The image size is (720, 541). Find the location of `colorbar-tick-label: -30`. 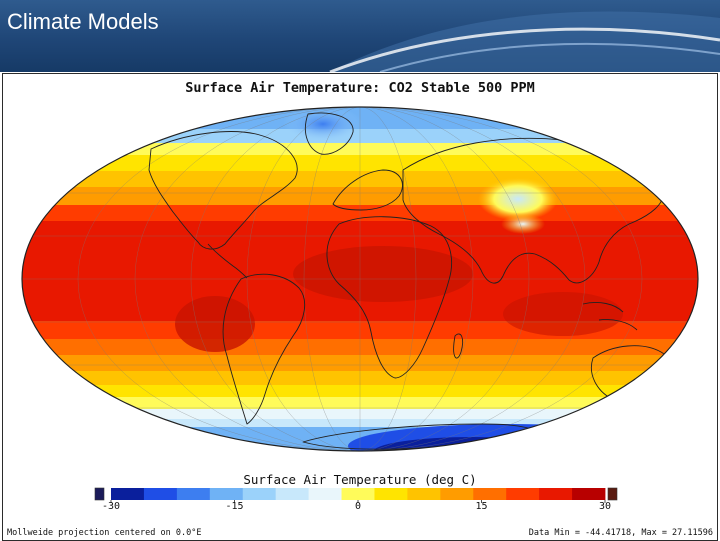

colorbar-tick-label: -30 is located at coordinates (111, 506).